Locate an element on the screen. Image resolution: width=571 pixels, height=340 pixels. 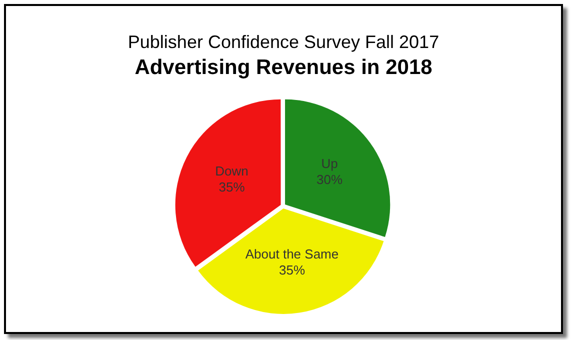
slice-label: Down is located at coordinates (231, 170).